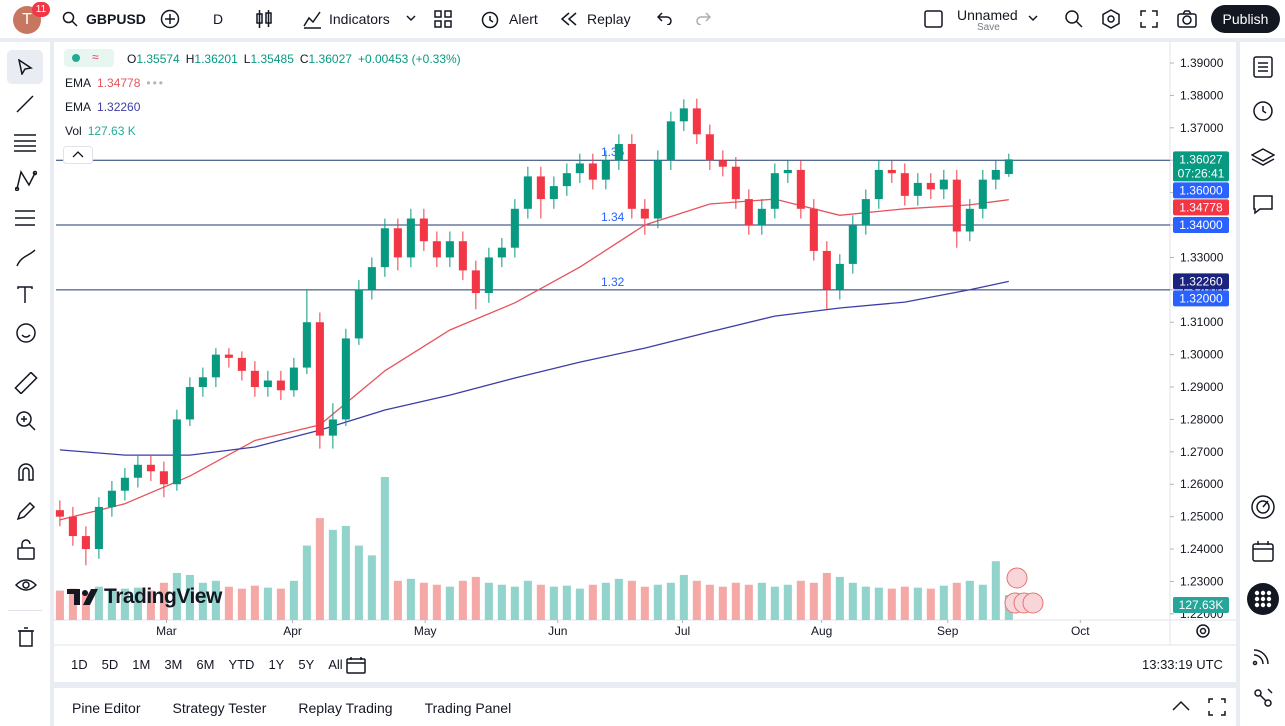 Image resolution: width=1285 pixels, height=726 pixels. What do you see at coordinates (443, 19) in the screenshot?
I see `templates-icon` at bounding box center [443, 19].